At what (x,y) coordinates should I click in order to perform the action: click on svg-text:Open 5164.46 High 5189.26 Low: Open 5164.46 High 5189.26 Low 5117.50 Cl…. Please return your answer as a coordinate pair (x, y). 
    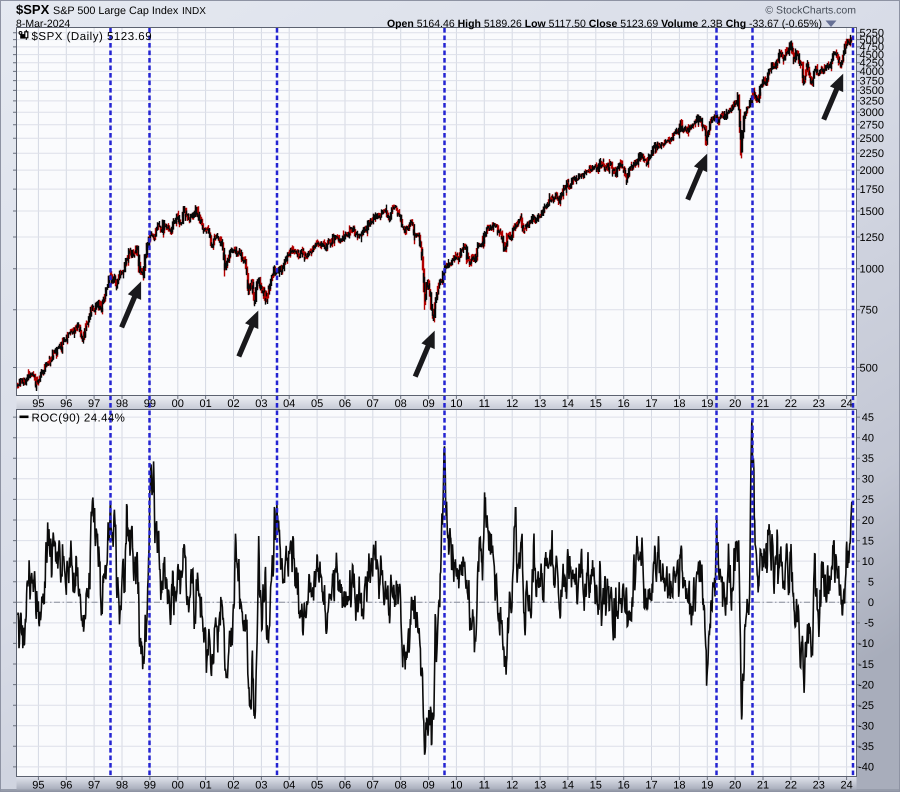
    Looking at the image, I should click on (604, 24).